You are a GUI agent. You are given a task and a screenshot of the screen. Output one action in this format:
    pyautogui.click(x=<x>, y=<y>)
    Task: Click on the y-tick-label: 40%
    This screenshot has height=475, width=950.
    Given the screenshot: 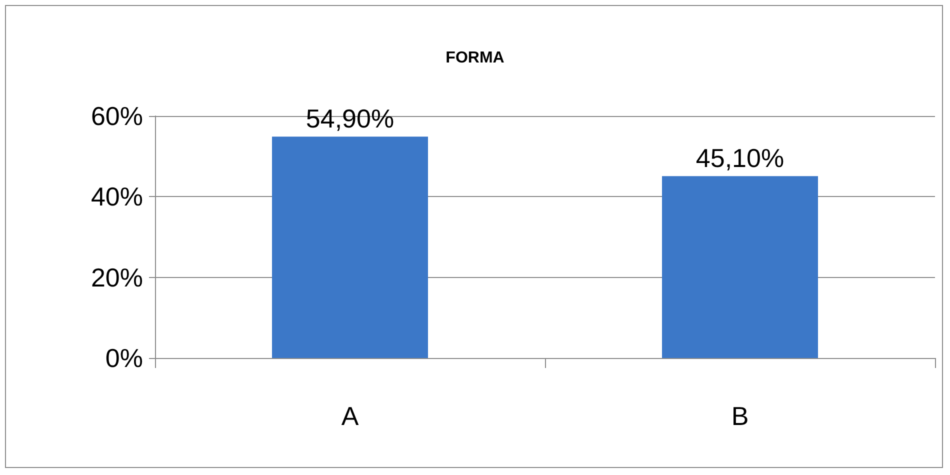 What is the action you would take?
    pyautogui.click(x=116, y=197)
    